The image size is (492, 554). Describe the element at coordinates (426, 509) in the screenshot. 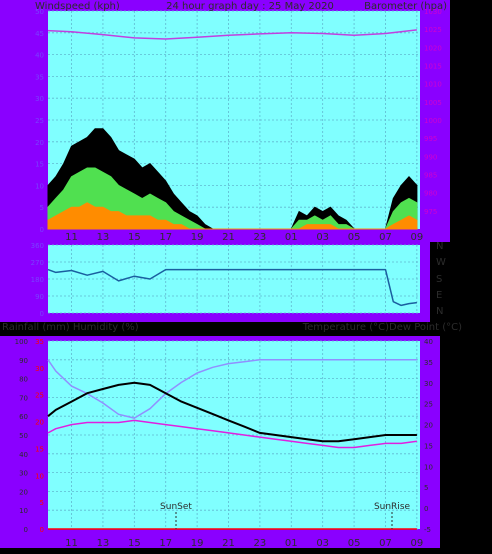

I see `temperature-tick-label: 0` at that location.